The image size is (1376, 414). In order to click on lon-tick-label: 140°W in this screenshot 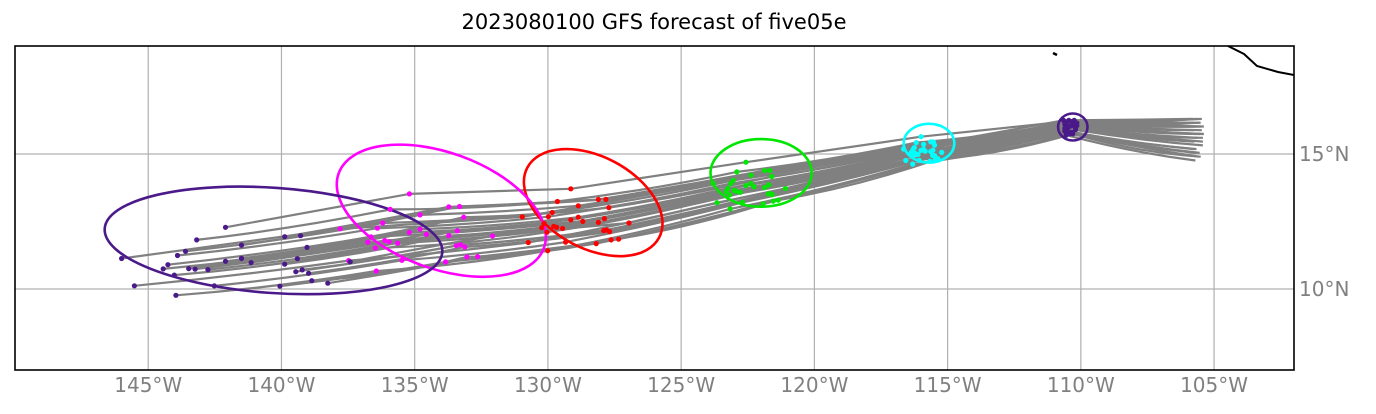, I will do `click(281, 385)`.